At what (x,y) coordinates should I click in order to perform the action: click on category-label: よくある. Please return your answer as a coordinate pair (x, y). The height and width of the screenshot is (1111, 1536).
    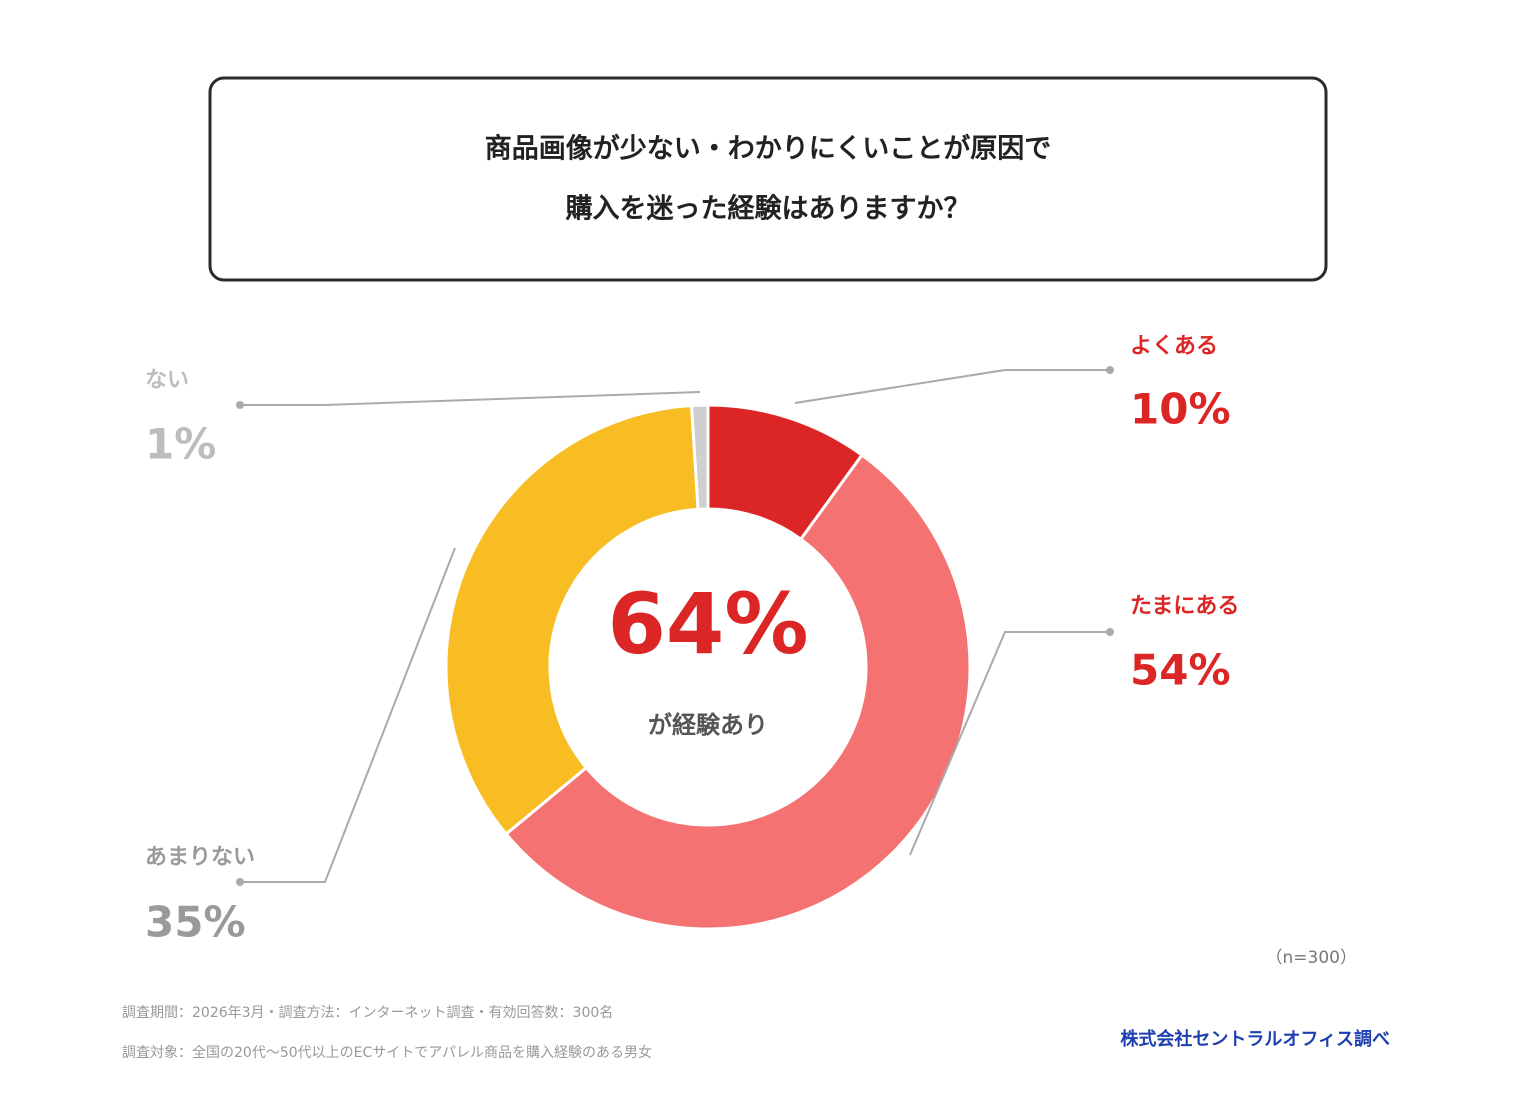
    Looking at the image, I should click on (1174, 346).